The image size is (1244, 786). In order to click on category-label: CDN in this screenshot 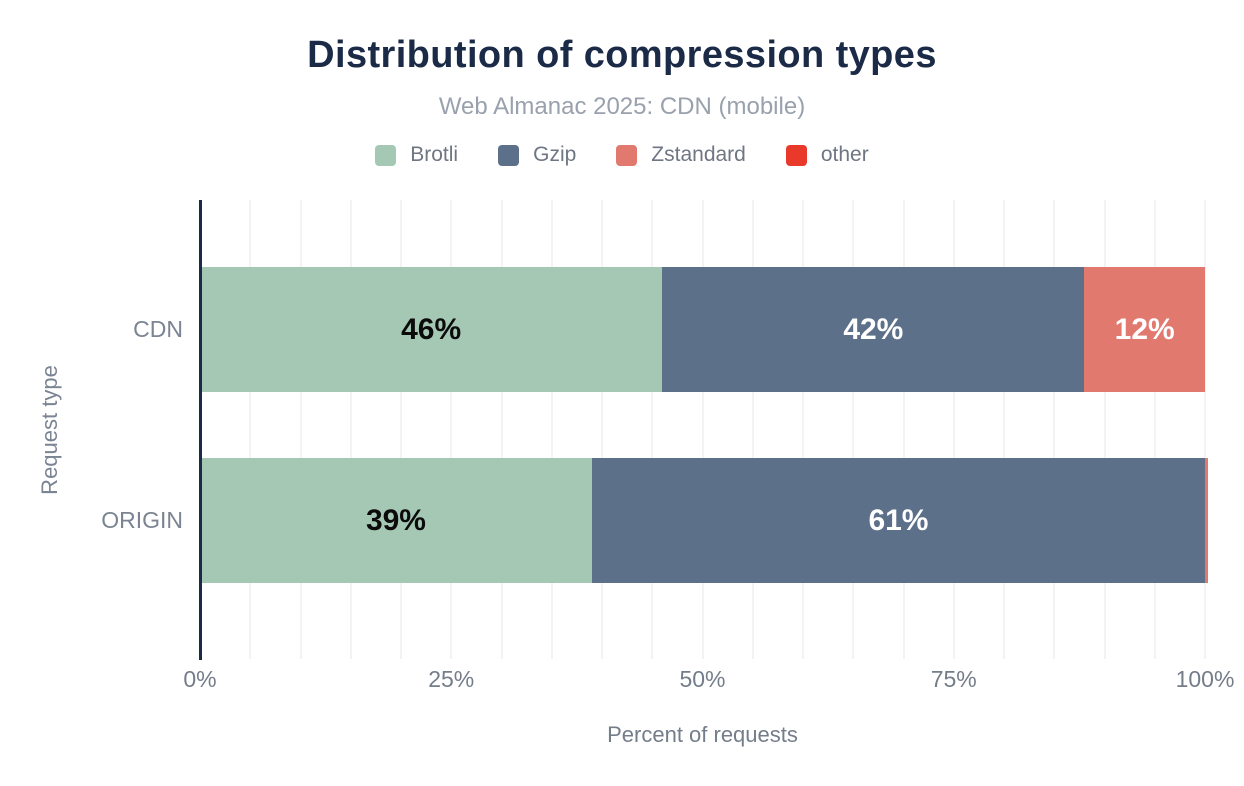, I will do `click(158, 329)`.